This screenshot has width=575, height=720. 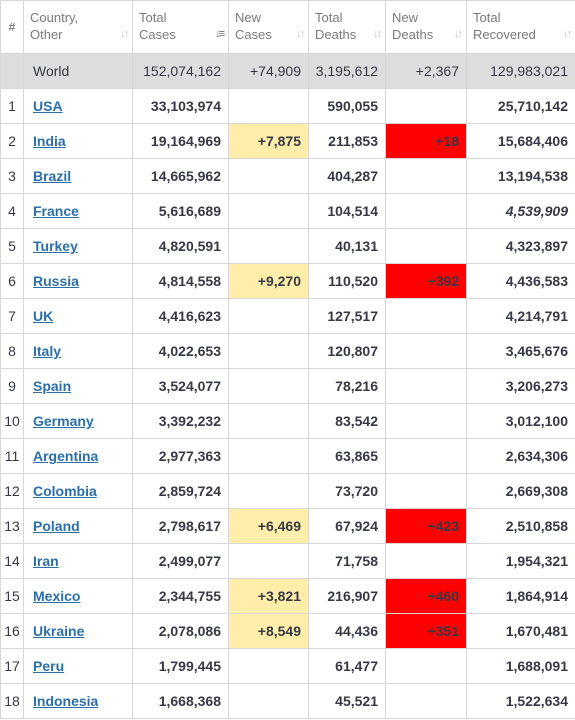 I want to click on country-link-mexico: Mexico, so click(x=57, y=596).